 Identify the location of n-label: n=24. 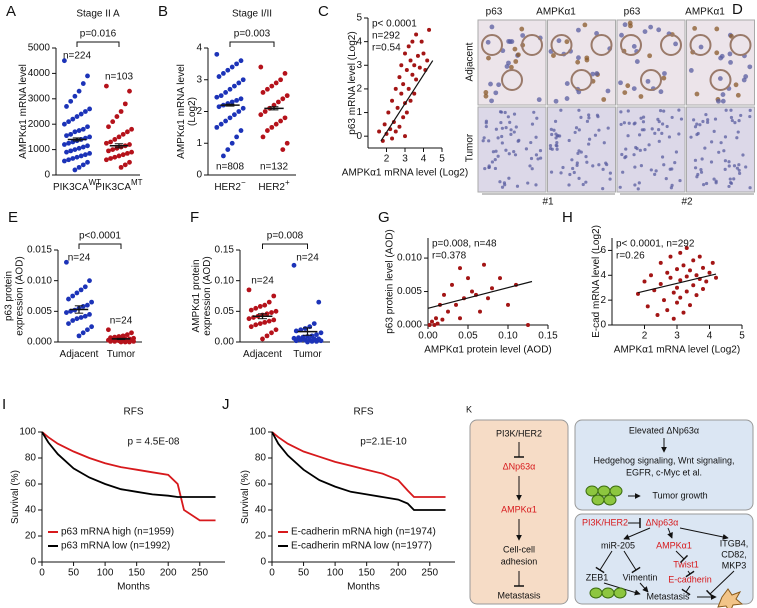
(121, 320).